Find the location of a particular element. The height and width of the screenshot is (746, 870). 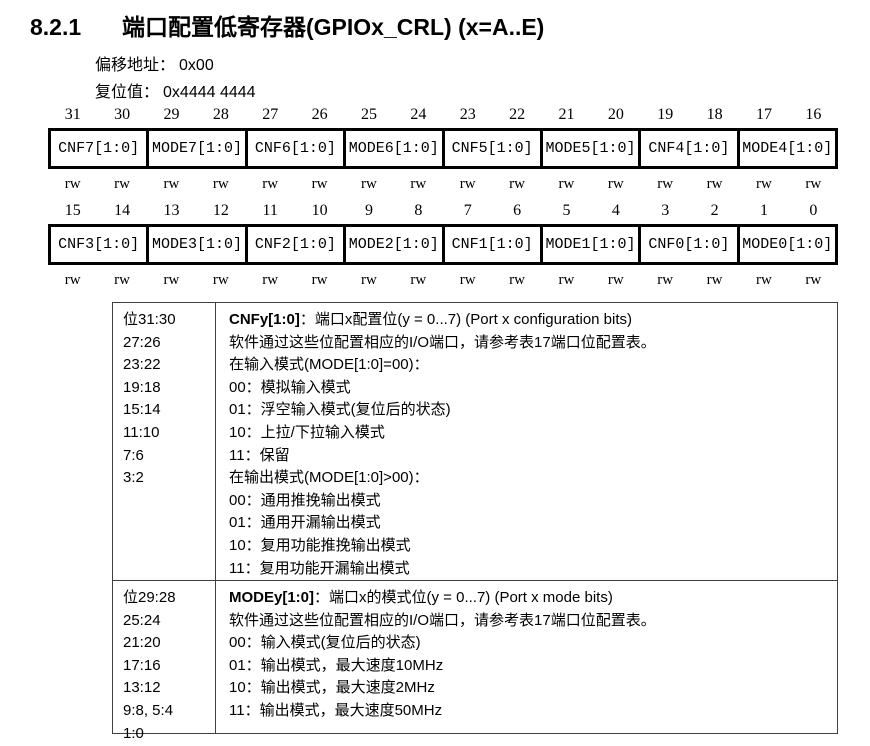

register-meta: 偏移地址： 0x00 复位值： 0x4444 4444 is located at coordinates (175, 79).